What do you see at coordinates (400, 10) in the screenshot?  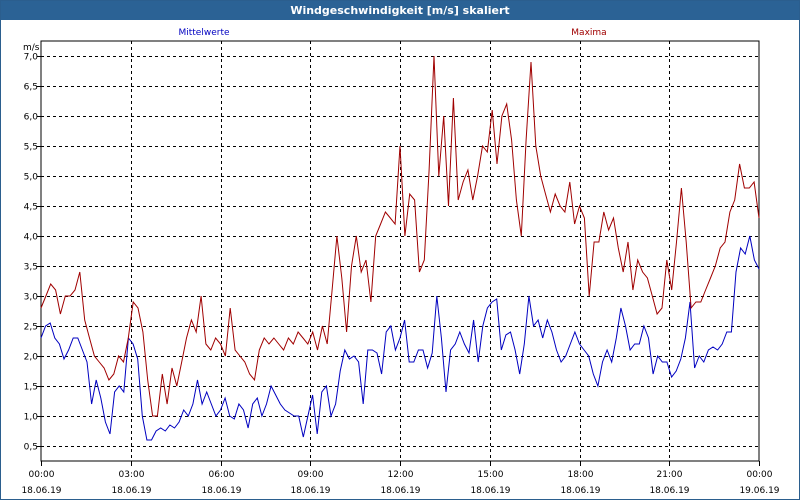 I see `window-title: Windgeschwindigkeit [m/s] skaliert` at bounding box center [400, 10].